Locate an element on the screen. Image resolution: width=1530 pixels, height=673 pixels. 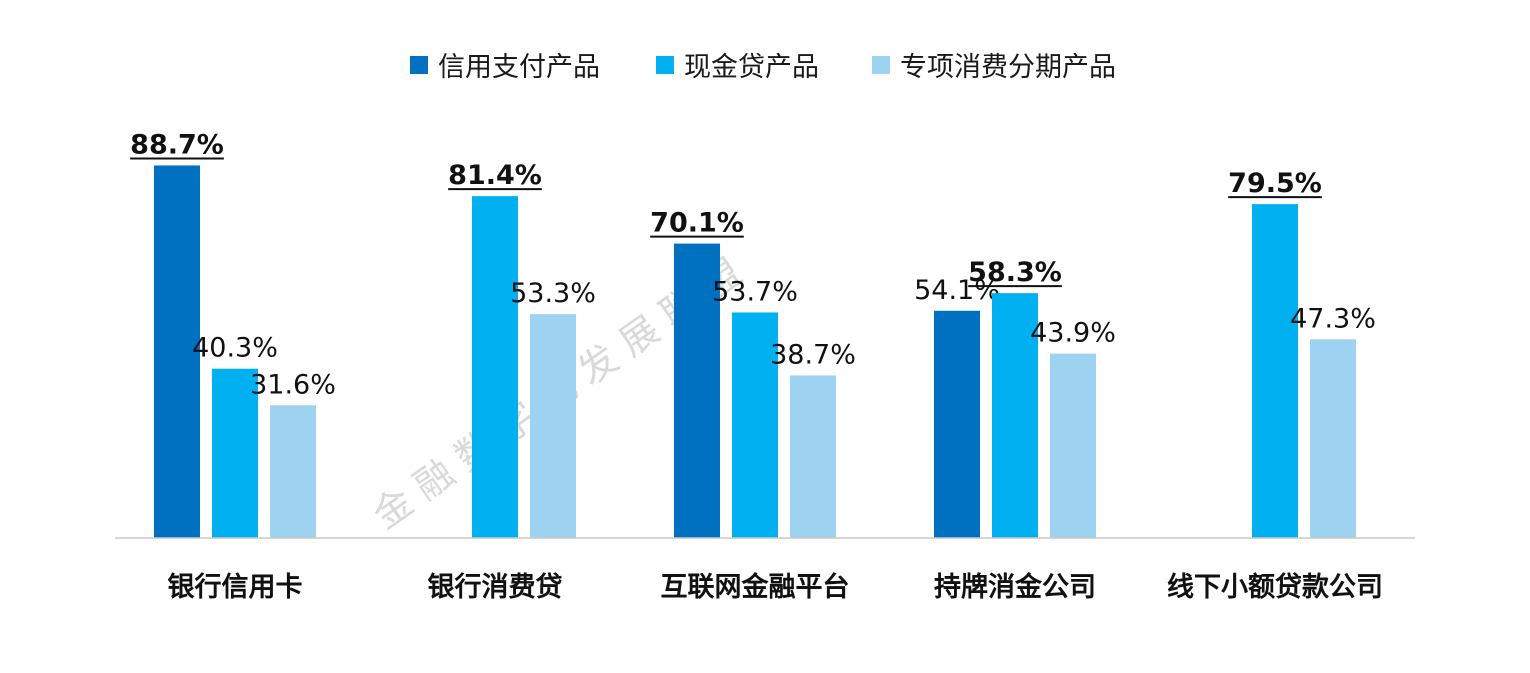
data-label: 79.5% is located at coordinates (1275, 183).